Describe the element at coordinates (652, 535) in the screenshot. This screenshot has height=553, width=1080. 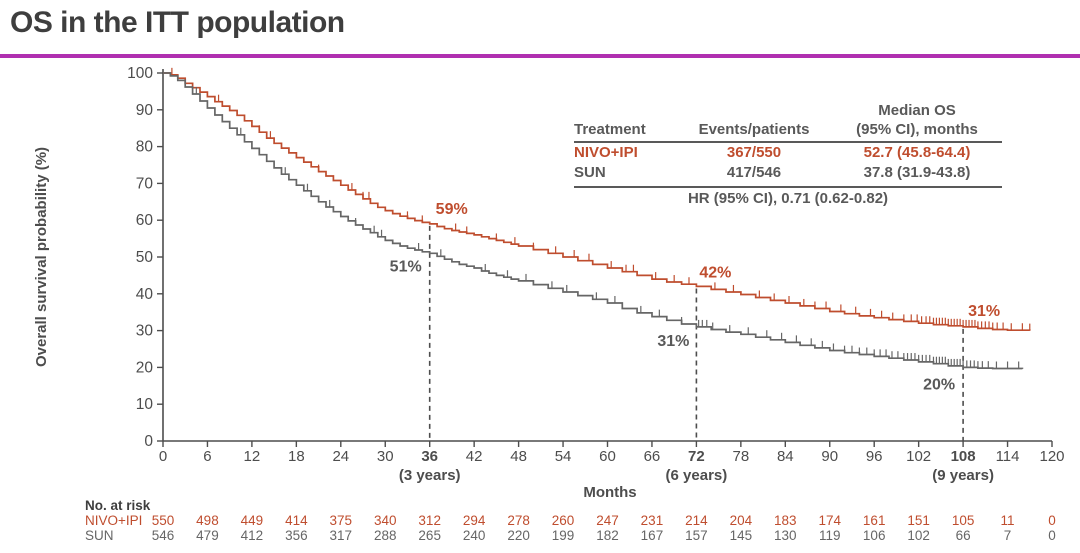
I see `risk-value-sun-66: 167` at that location.